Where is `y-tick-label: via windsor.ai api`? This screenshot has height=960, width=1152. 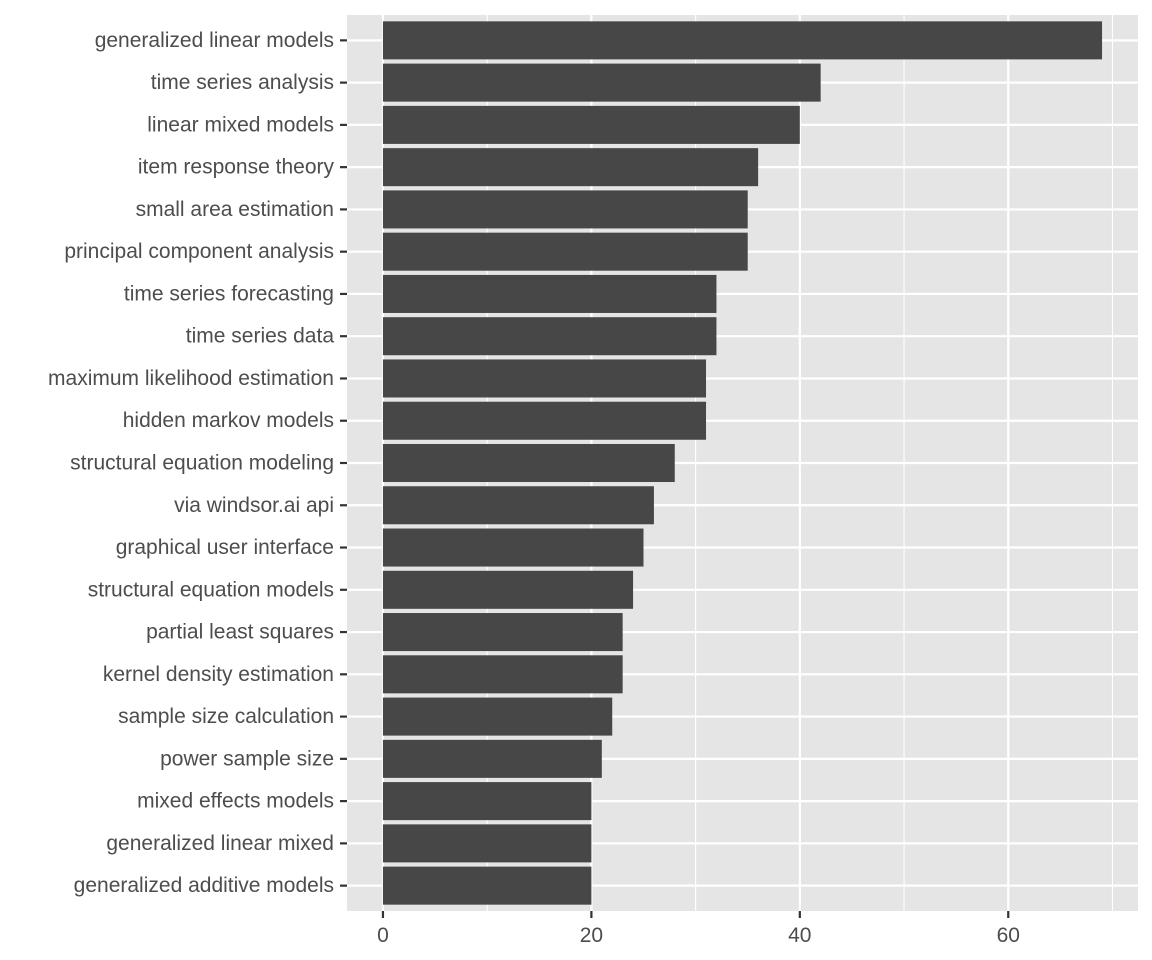 y-tick-label: via windsor.ai api is located at coordinates (254, 505).